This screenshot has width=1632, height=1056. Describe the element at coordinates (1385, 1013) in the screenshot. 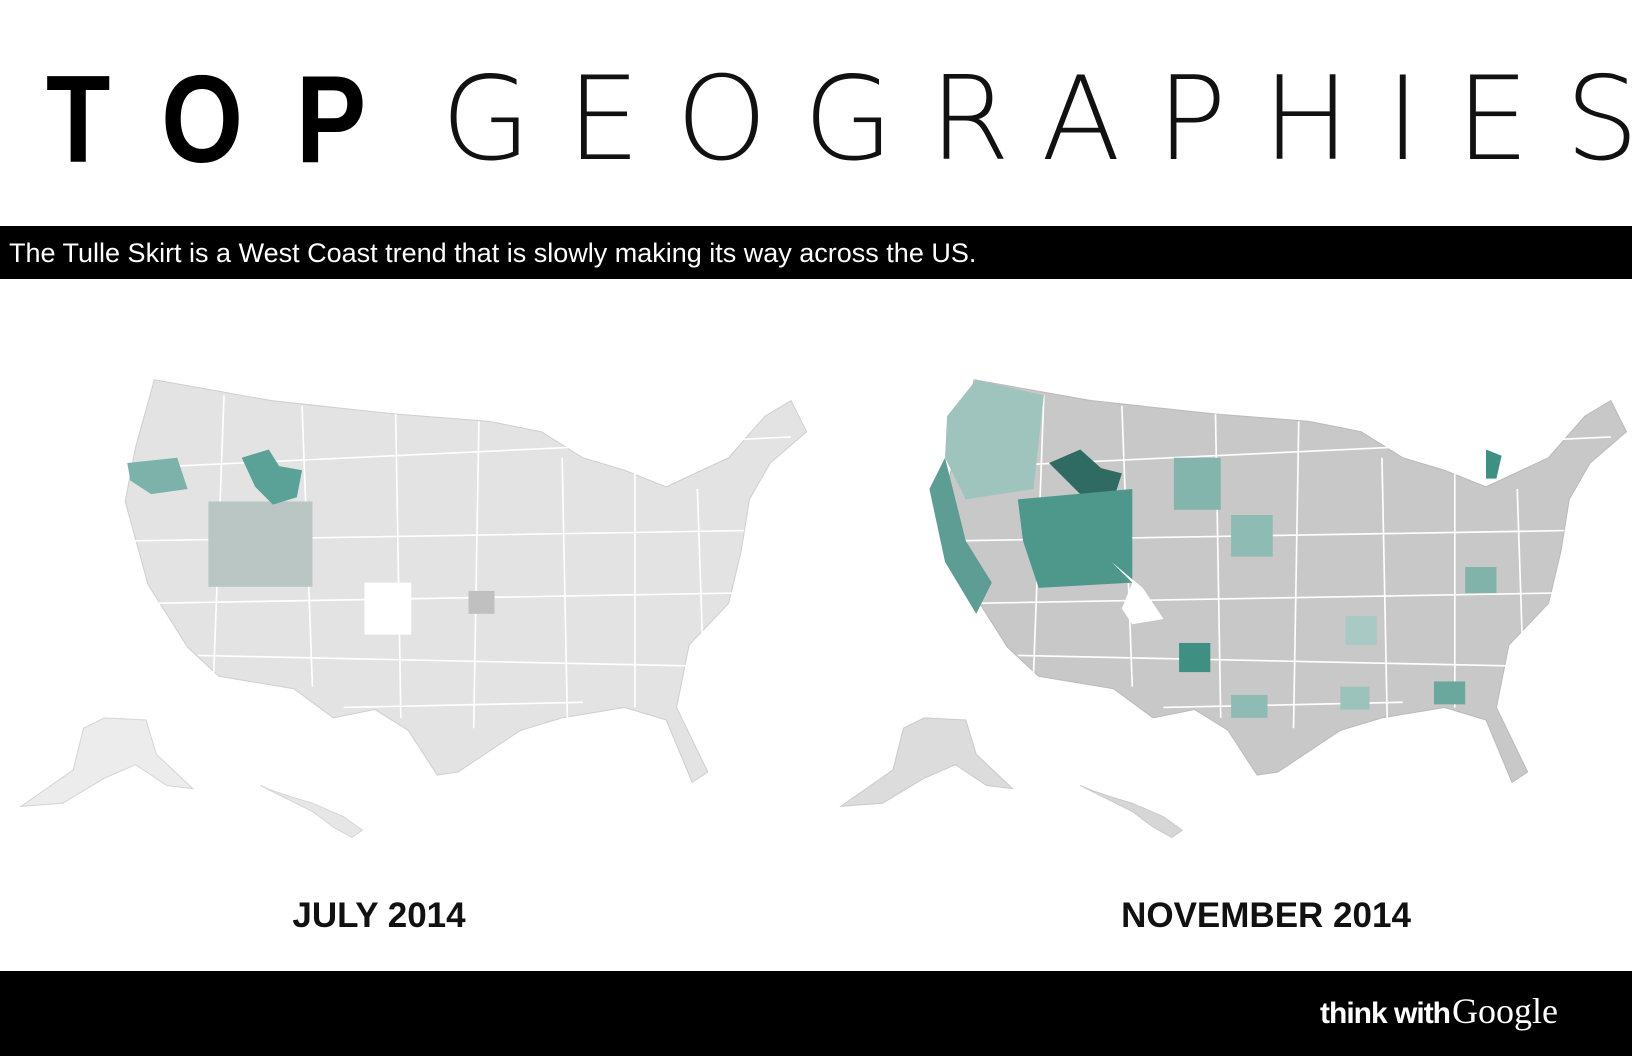

I see `logo-text: think with` at that location.